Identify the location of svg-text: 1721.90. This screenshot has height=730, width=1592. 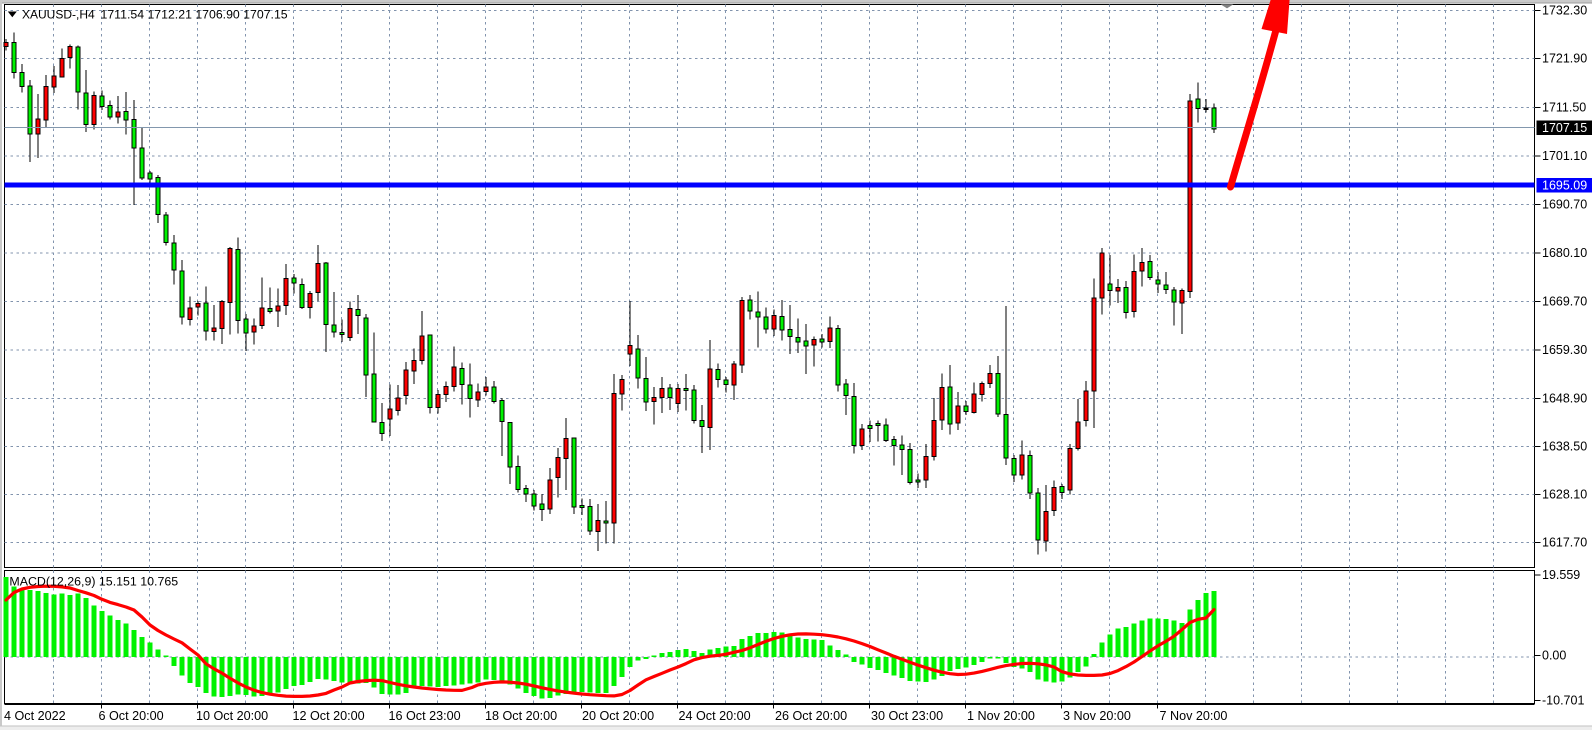
(1564, 59).